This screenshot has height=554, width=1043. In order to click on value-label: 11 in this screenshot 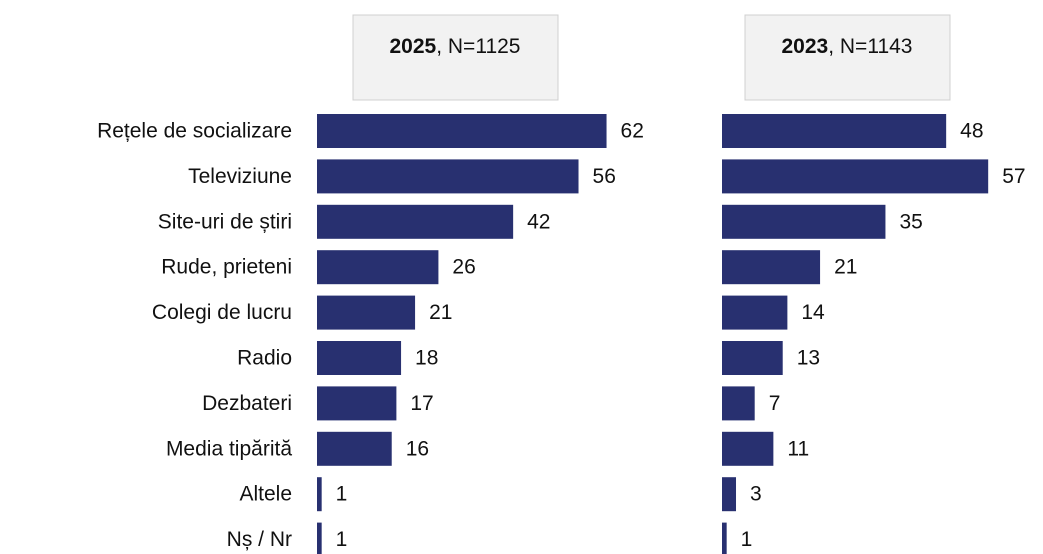, I will do `click(798, 448)`.